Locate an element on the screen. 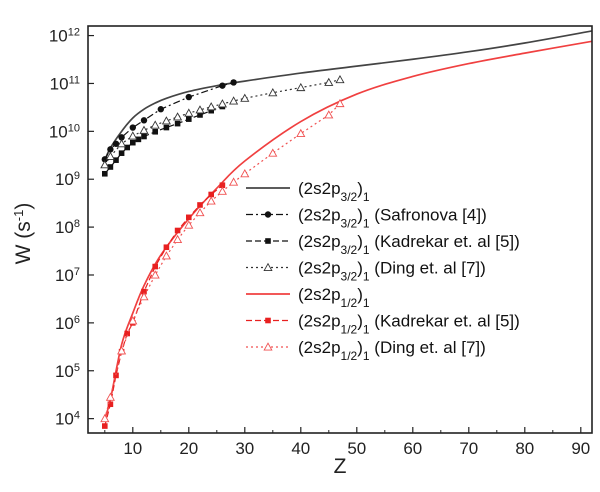 This screenshot has height=492, width=600. legend-label: (2s2p3/2)1 is located at coordinates (334, 191).